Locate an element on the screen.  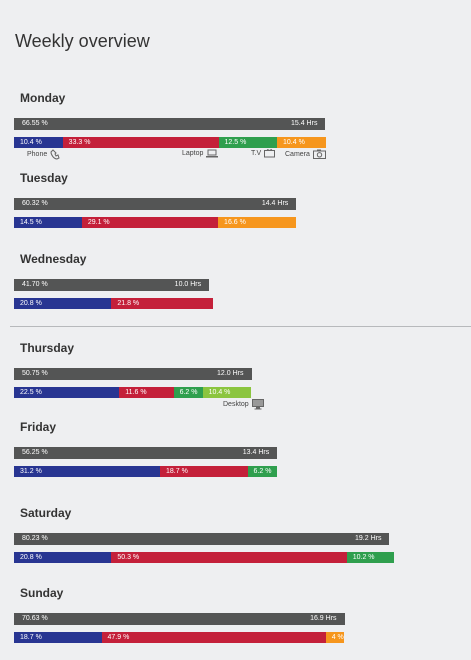
day-label-saturday: Saturday is located at coordinates (46, 513).